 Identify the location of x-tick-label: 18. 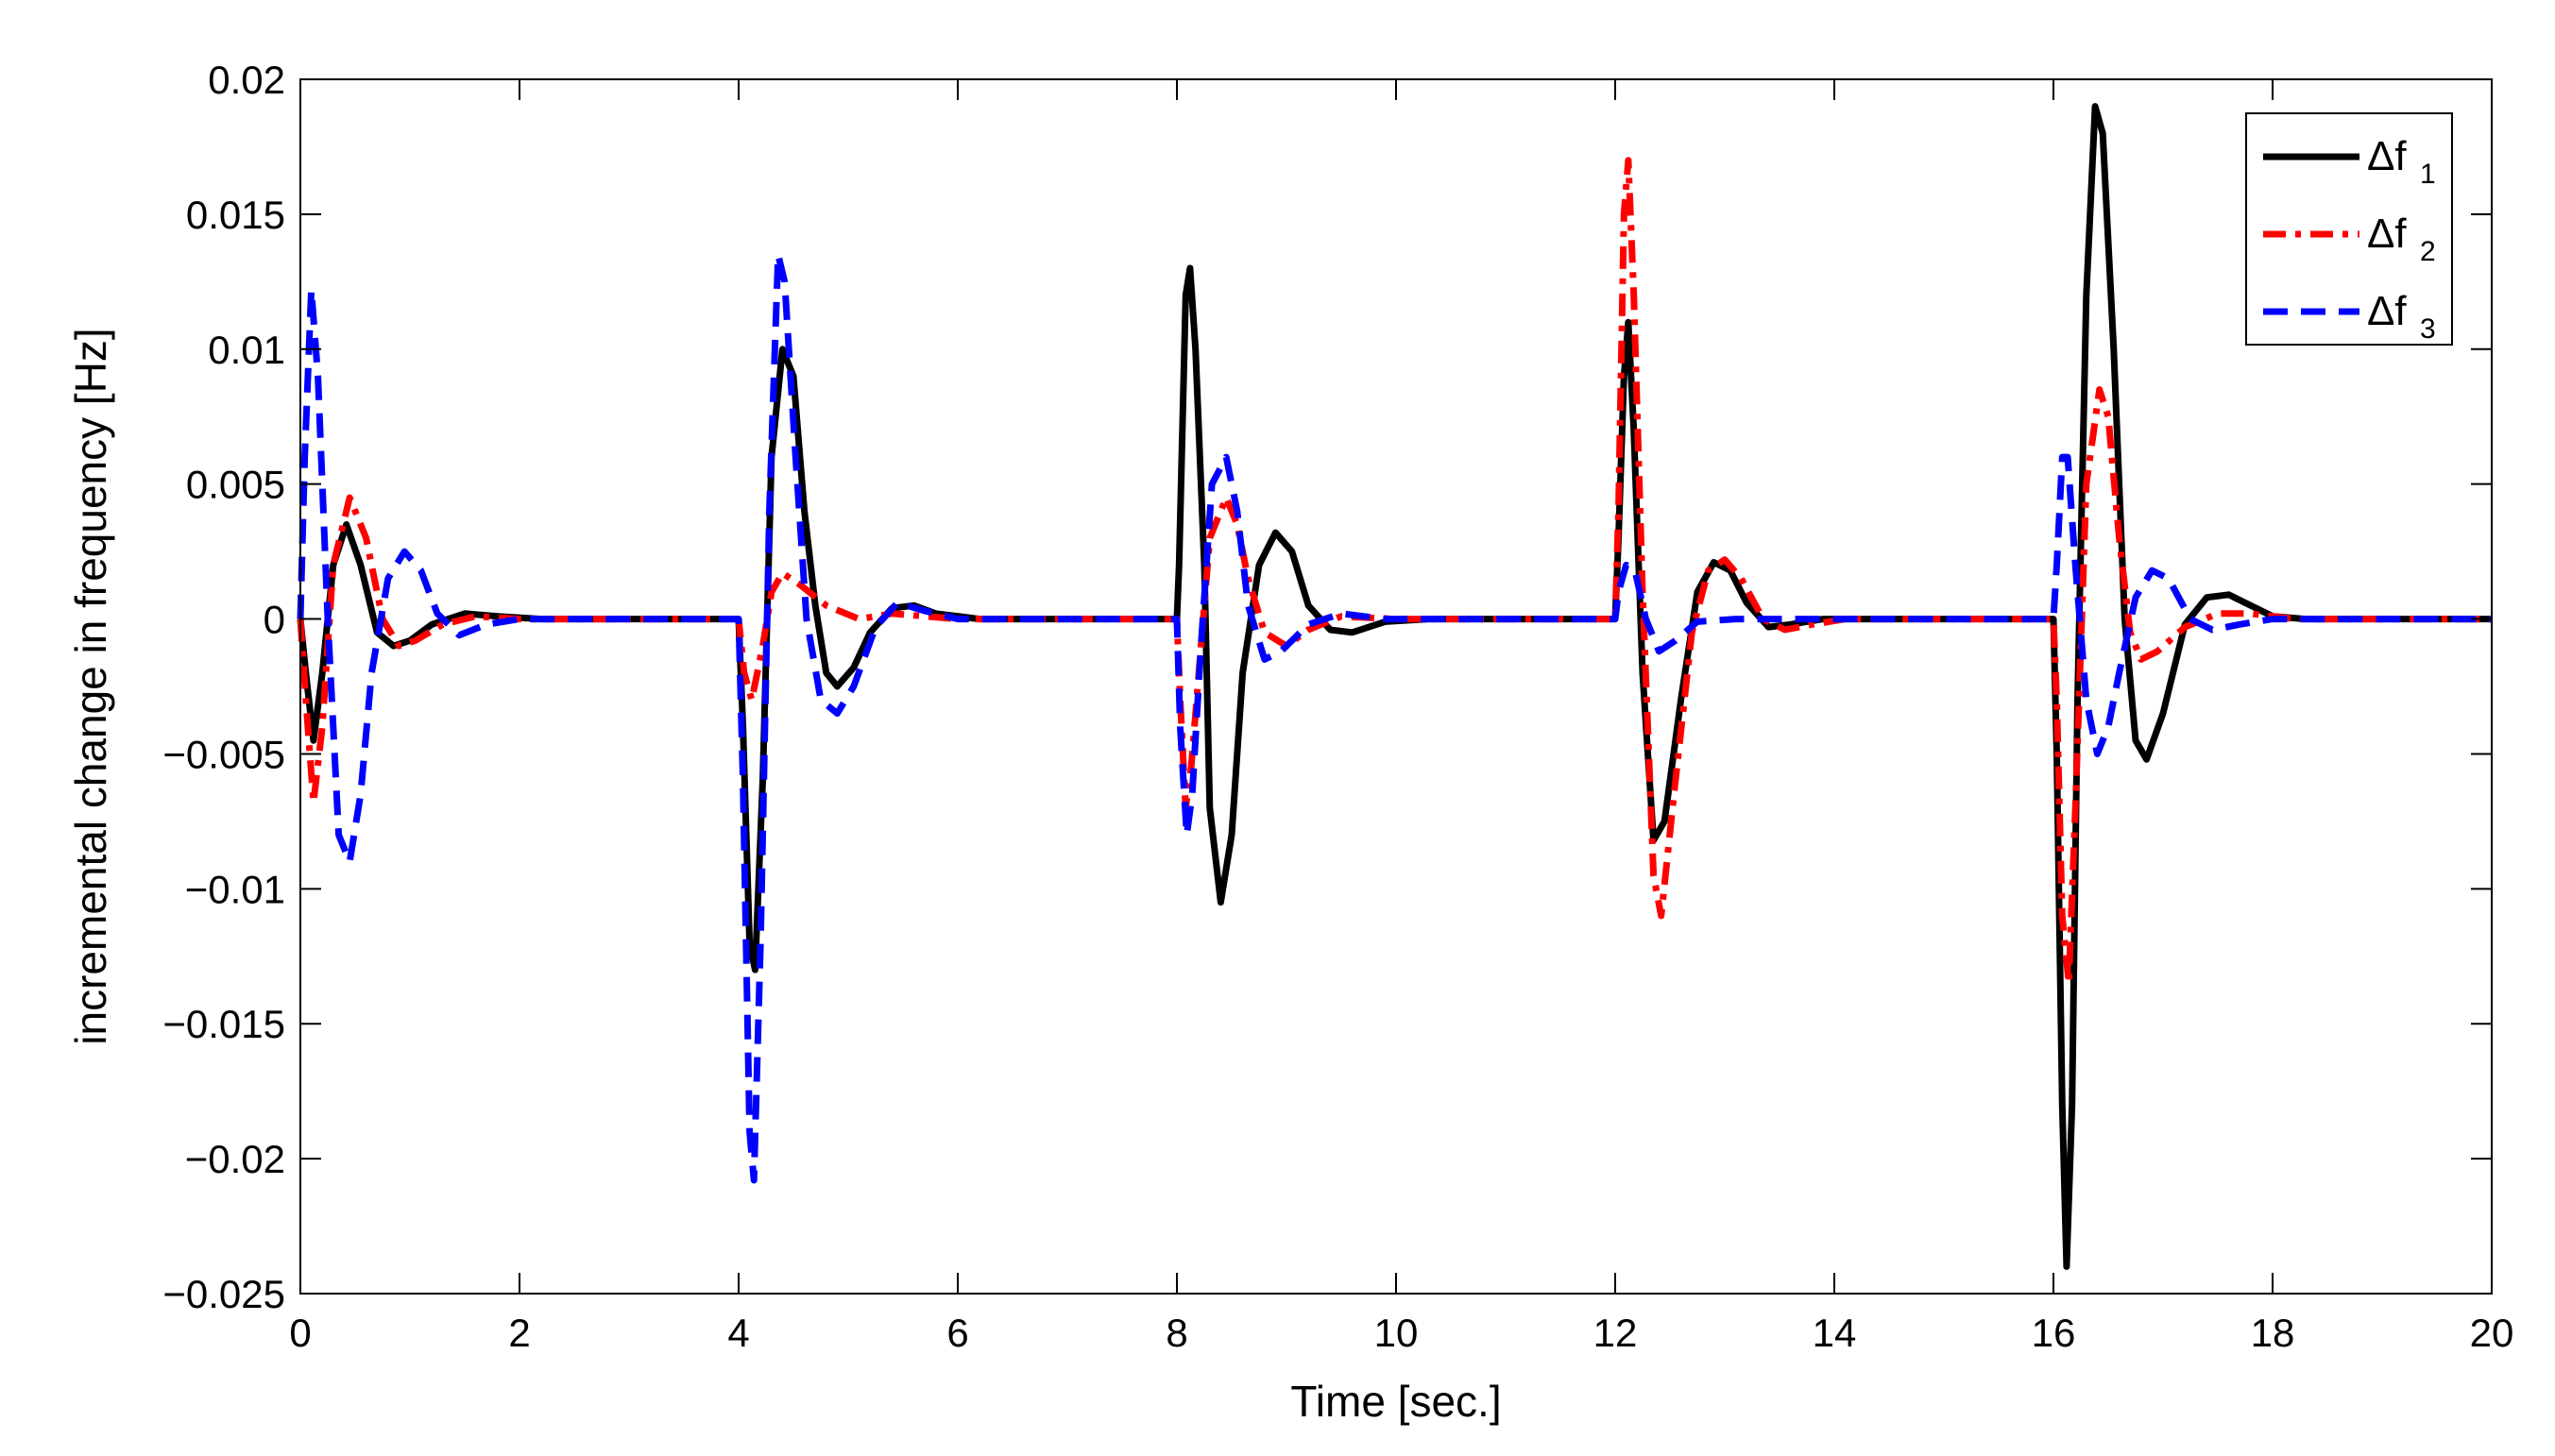
(2273, 1333).